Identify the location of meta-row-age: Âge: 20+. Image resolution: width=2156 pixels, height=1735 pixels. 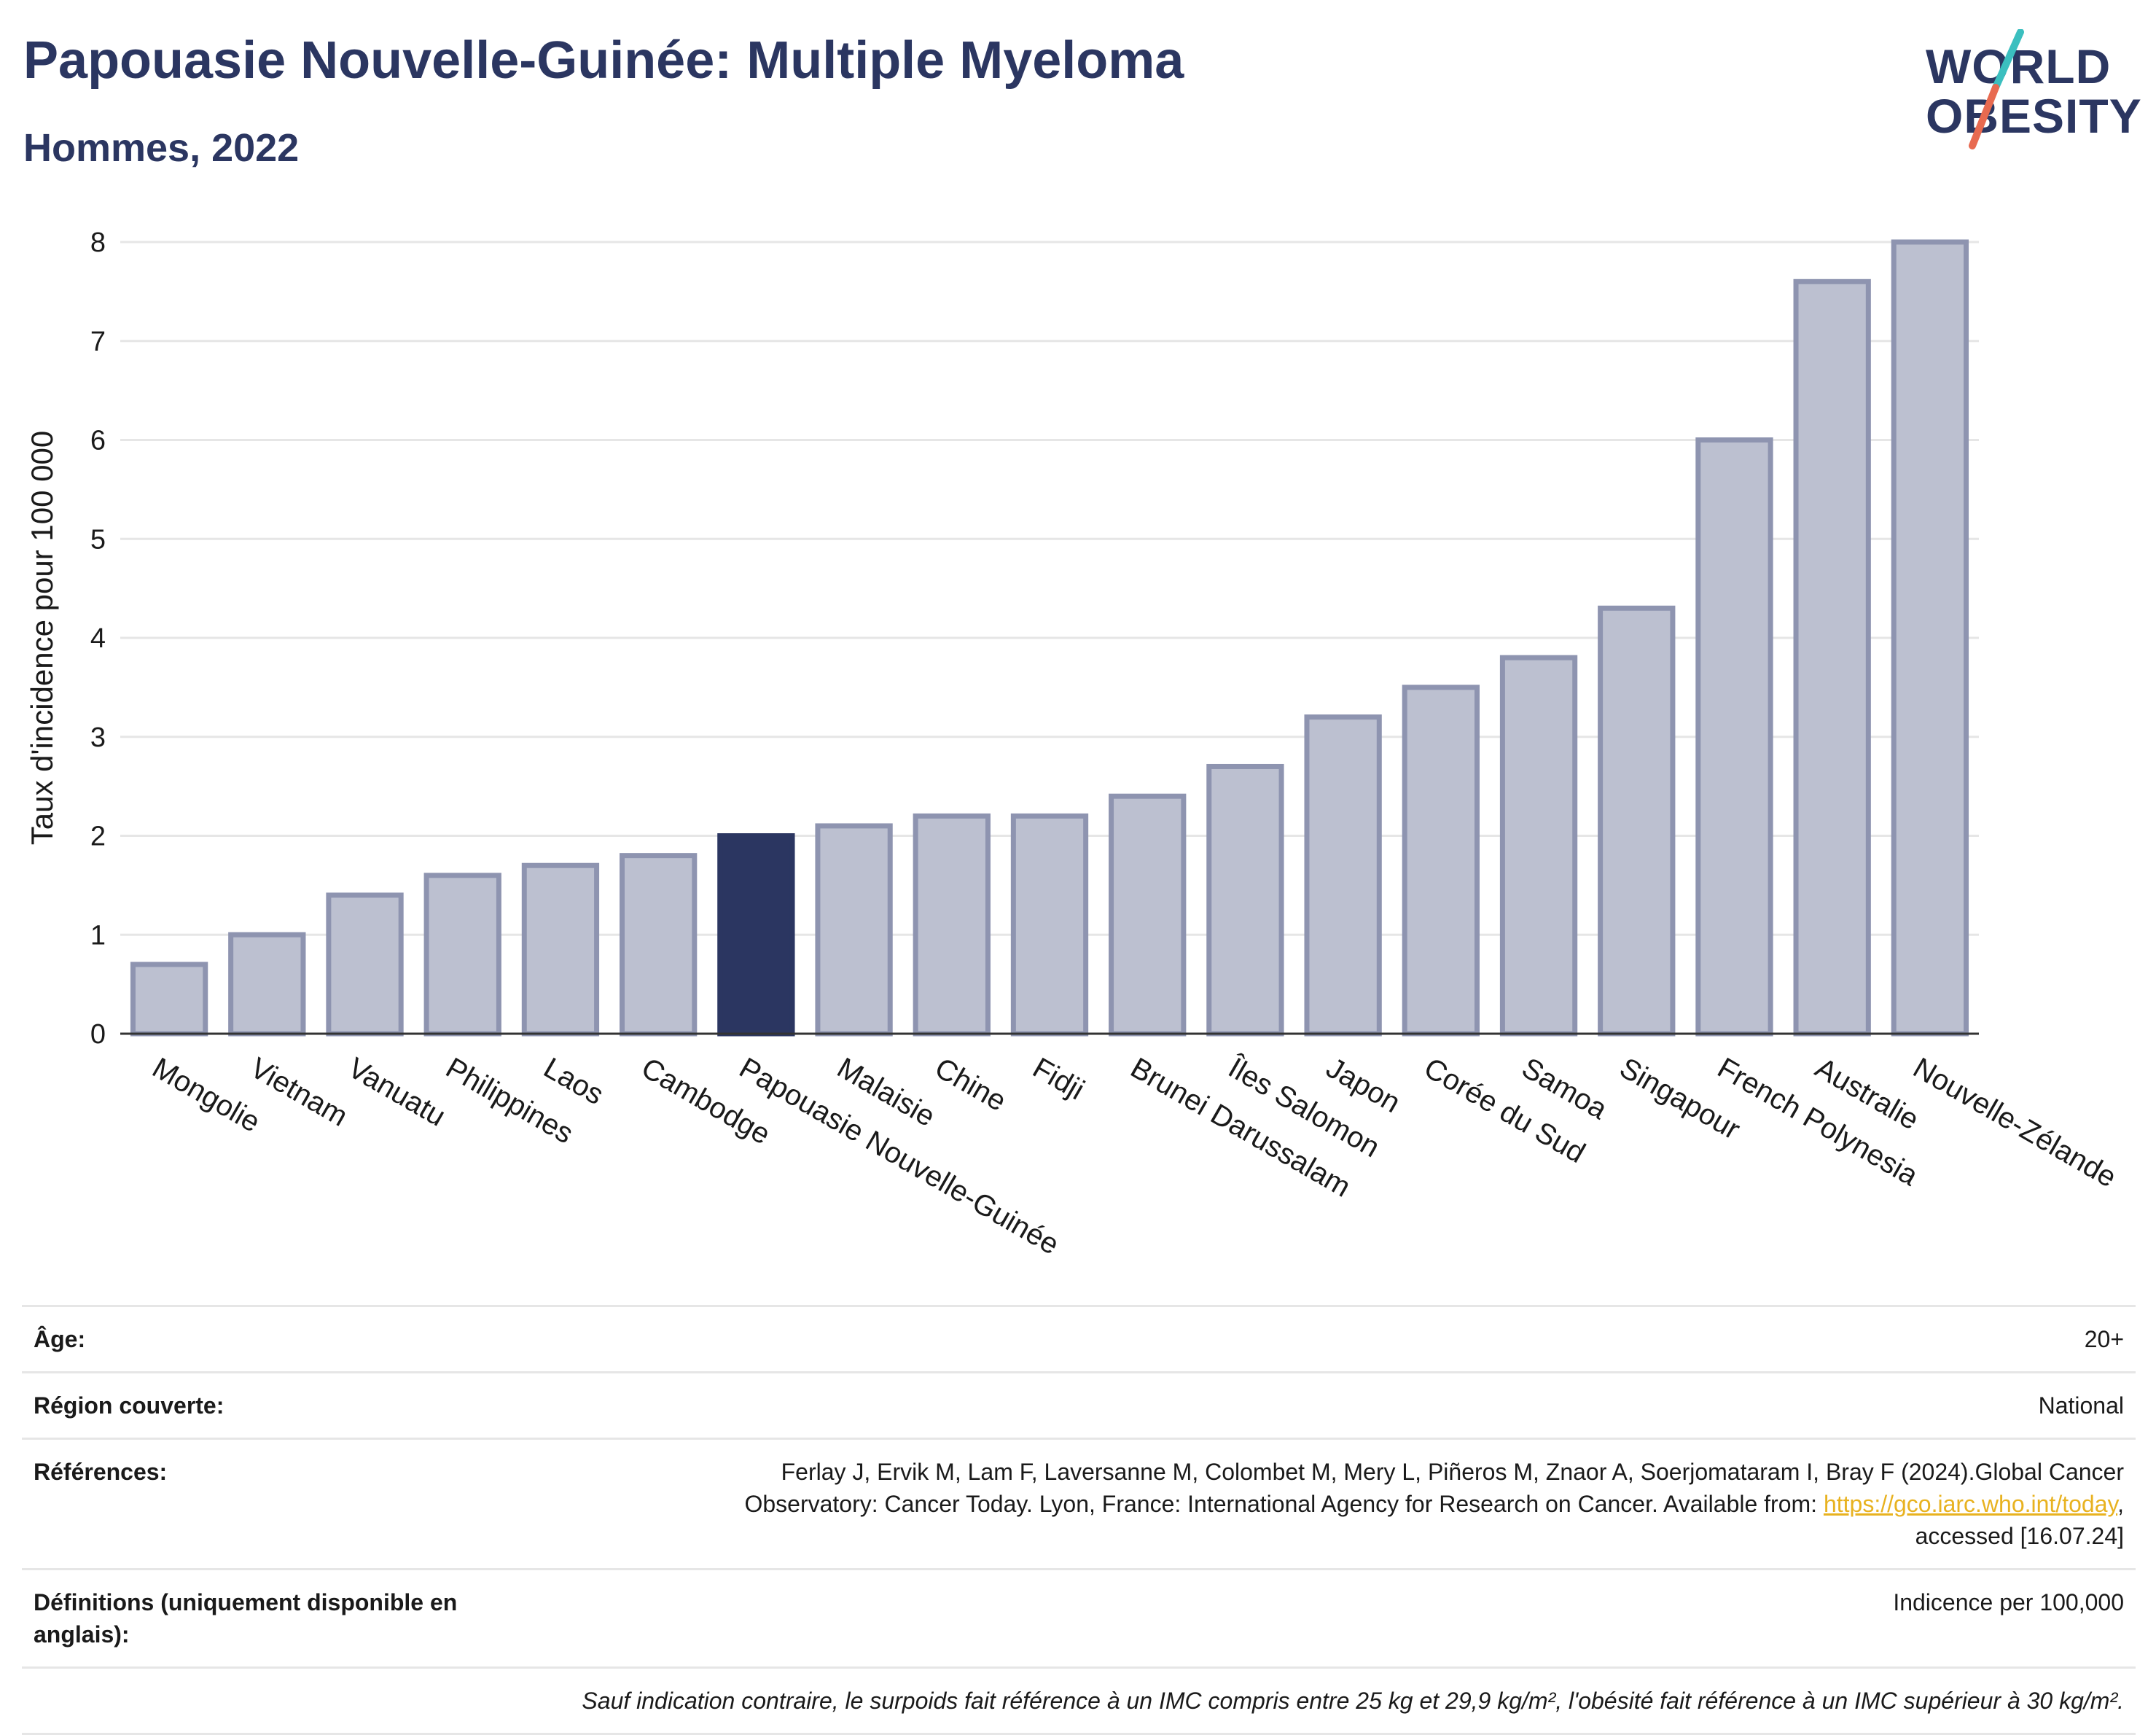
(1079, 1339).